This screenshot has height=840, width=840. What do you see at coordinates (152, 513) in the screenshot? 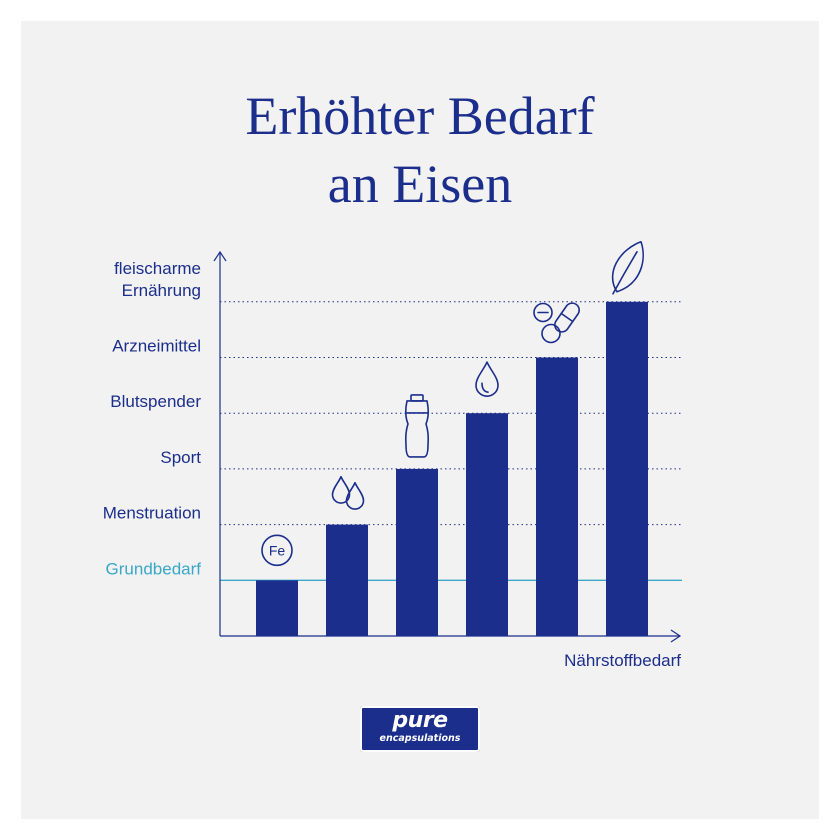
I see `y-tick-label: Menstruation` at bounding box center [152, 513].